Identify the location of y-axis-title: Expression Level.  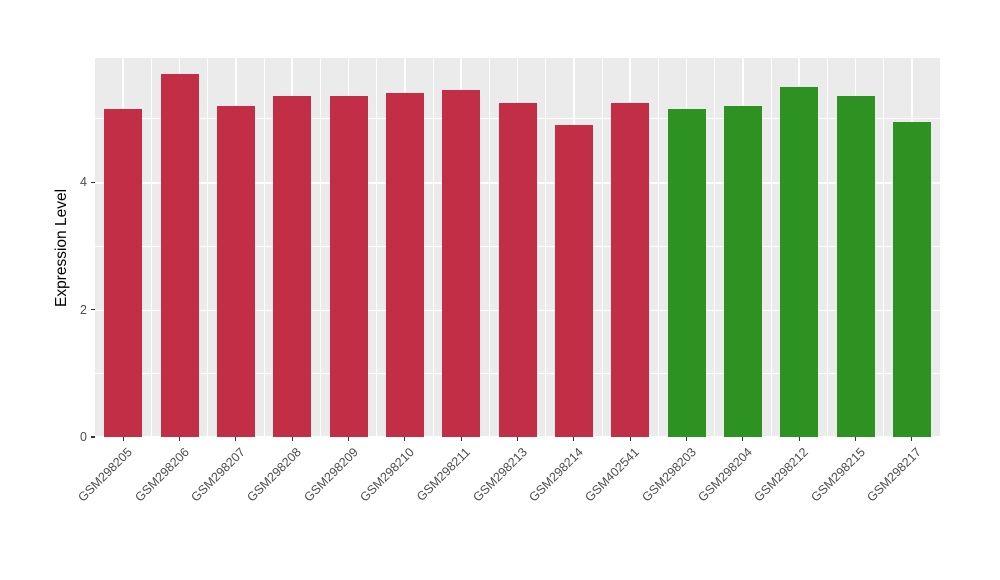
(61, 247).